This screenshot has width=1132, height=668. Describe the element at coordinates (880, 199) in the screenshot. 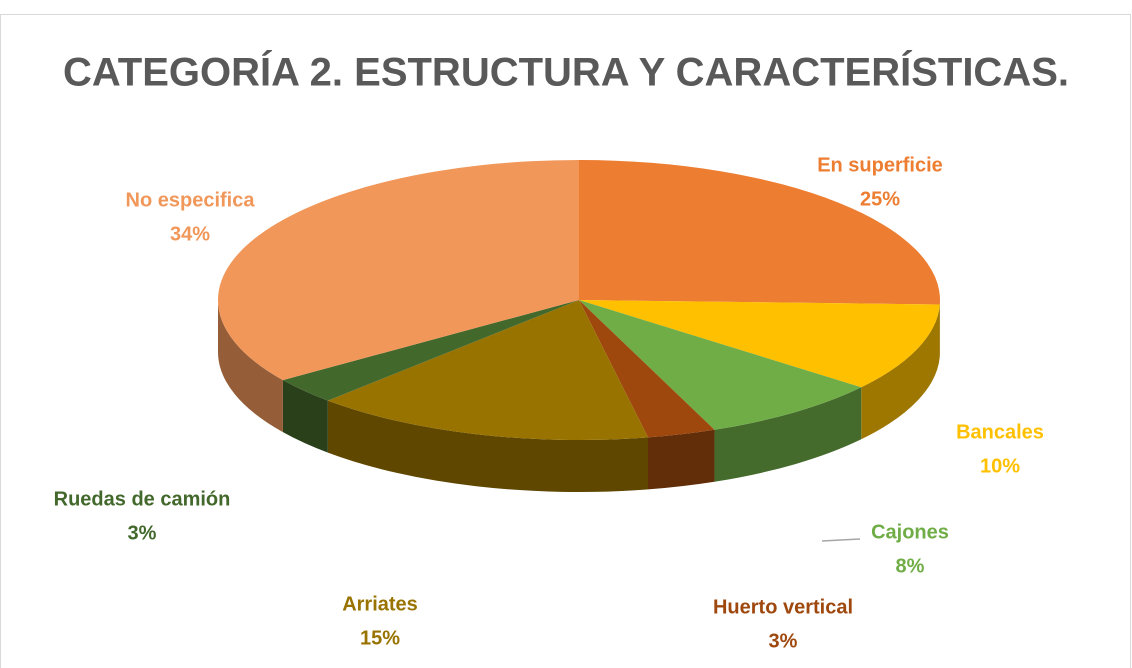

I see `slice-value-label: 25%` at that location.